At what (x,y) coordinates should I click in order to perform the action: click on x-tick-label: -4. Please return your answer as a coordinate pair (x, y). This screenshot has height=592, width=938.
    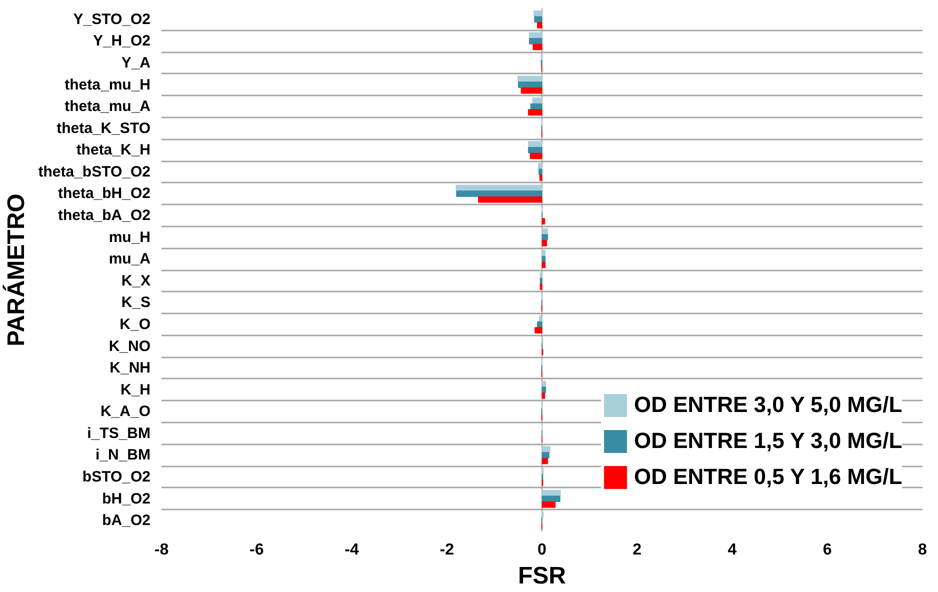
    Looking at the image, I should click on (351, 550).